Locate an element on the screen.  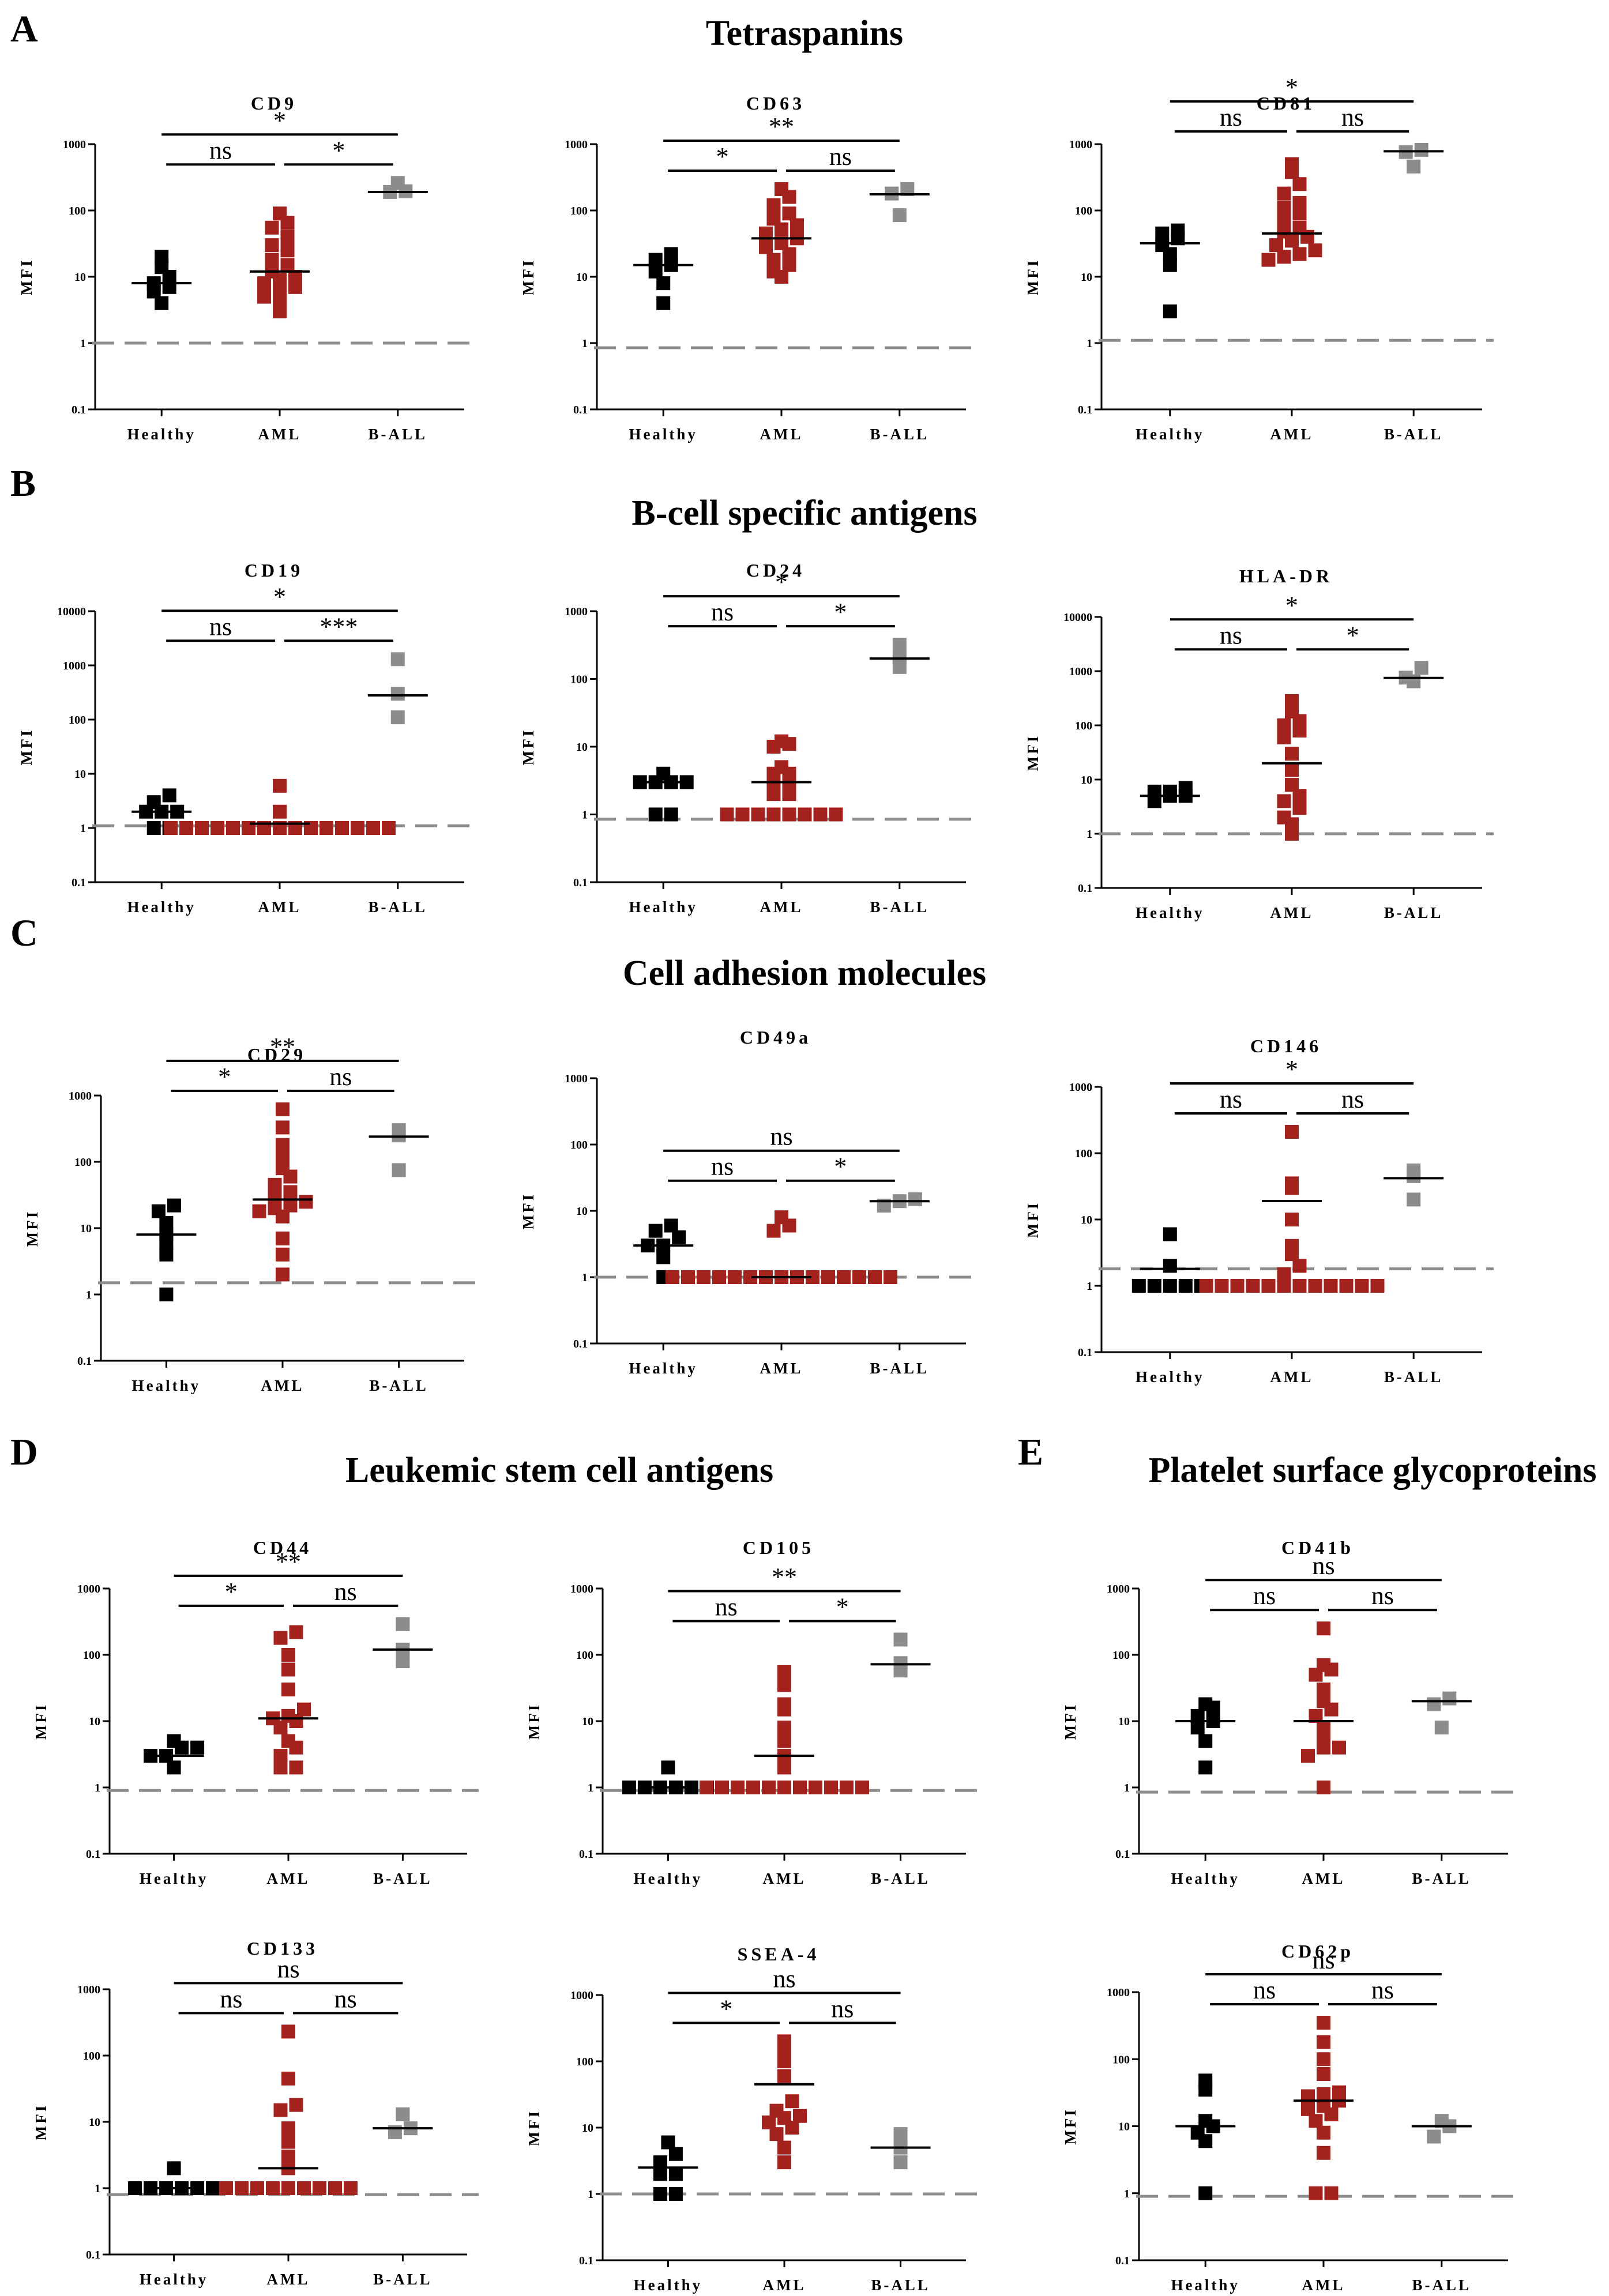
section-title-adhesion: Cell adhesion molecules is located at coordinates (804, 973).